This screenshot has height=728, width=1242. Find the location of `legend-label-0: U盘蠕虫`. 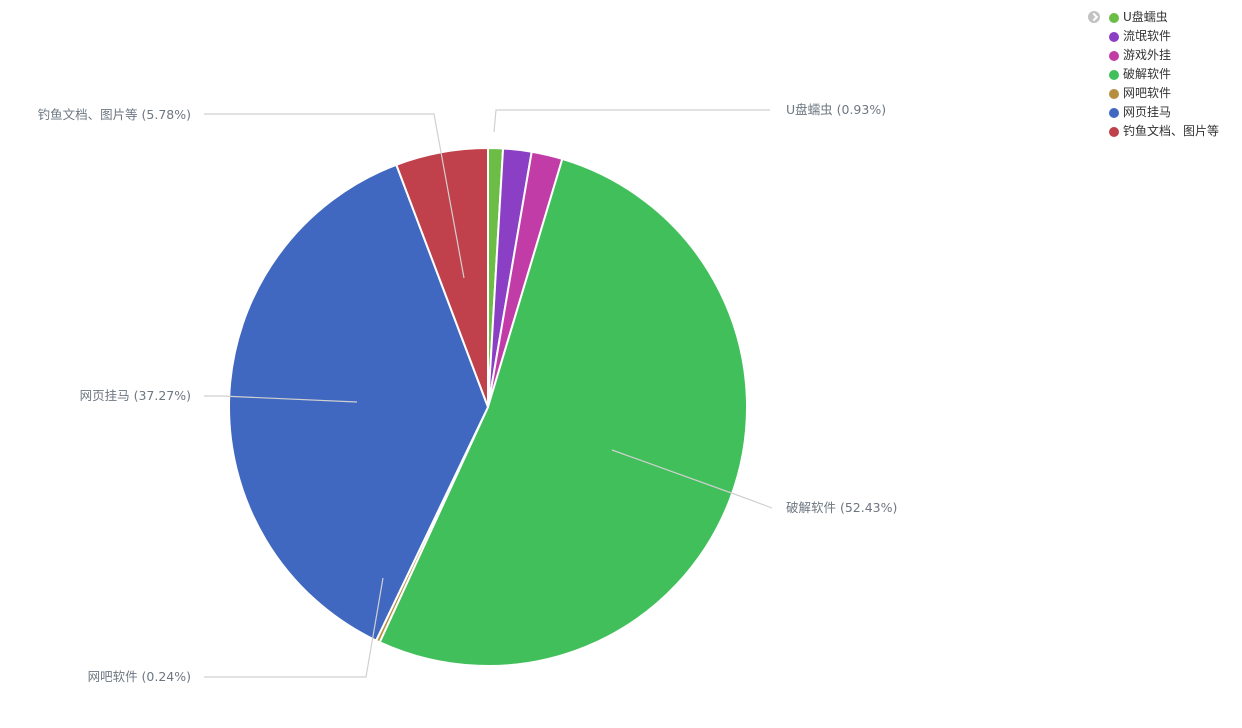

legend-label-0: U盘蠕虫 is located at coordinates (1145, 17).